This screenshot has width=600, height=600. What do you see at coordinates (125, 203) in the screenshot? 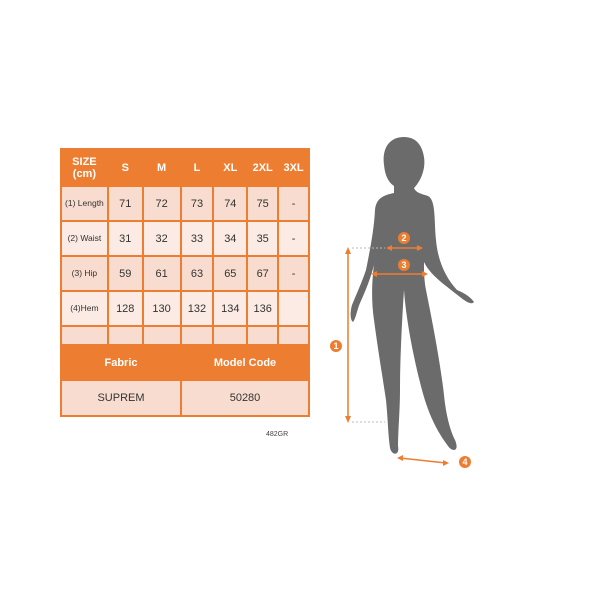
I see `size-value-cell: 71` at bounding box center [125, 203].